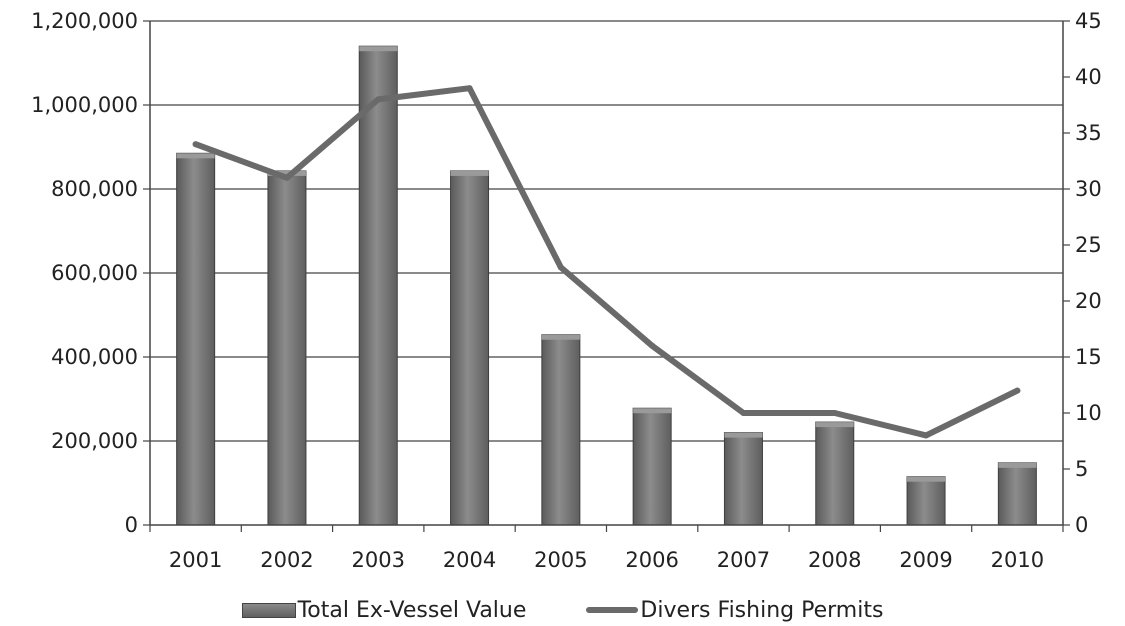 The image size is (1125, 626). Describe the element at coordinates (834, 425) in the screenshot. I see `bar-top-2008` at that location.